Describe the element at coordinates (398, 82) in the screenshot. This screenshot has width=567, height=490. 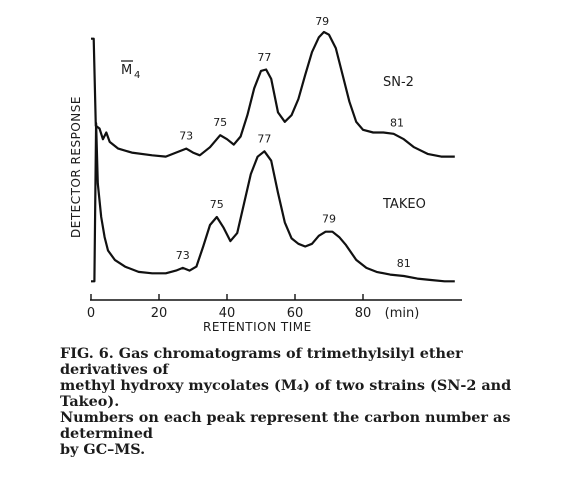
I see `series-label-sn2: SN-2` at that location.